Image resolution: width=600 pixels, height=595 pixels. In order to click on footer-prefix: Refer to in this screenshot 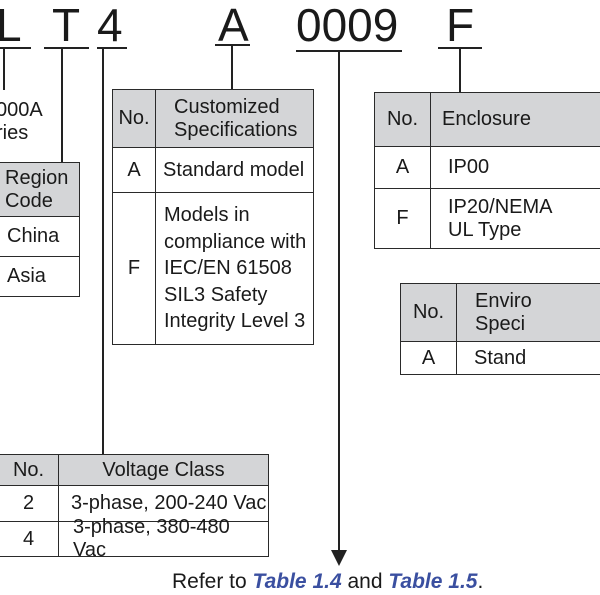, I will do `click(212, 581)`.